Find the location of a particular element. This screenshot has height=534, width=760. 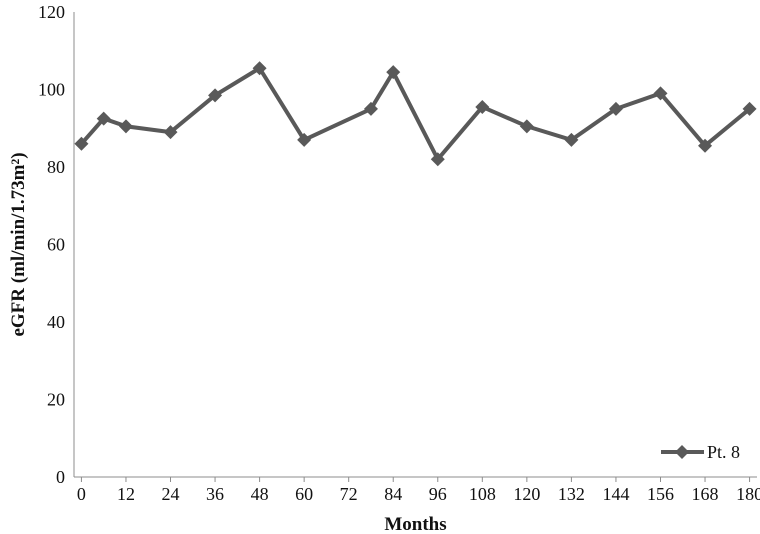

x-tick-label: 96 is located at coordinates (438, 494).